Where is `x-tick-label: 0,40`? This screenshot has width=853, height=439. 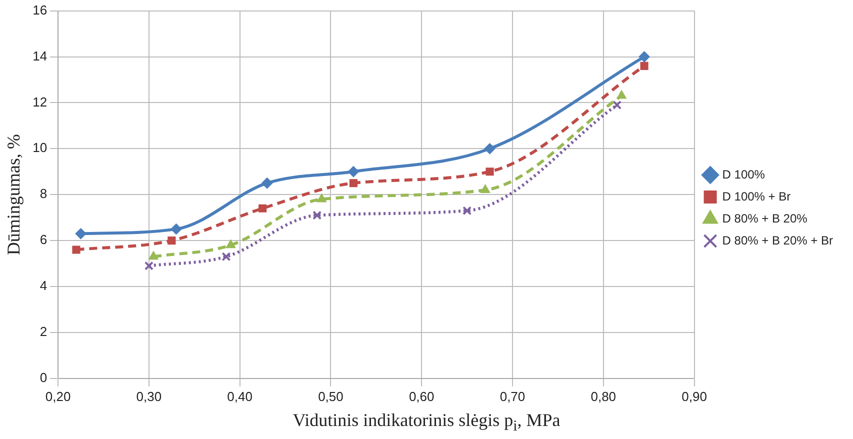 x-tick-label: 0,40 is located at coordinates (239, 396).